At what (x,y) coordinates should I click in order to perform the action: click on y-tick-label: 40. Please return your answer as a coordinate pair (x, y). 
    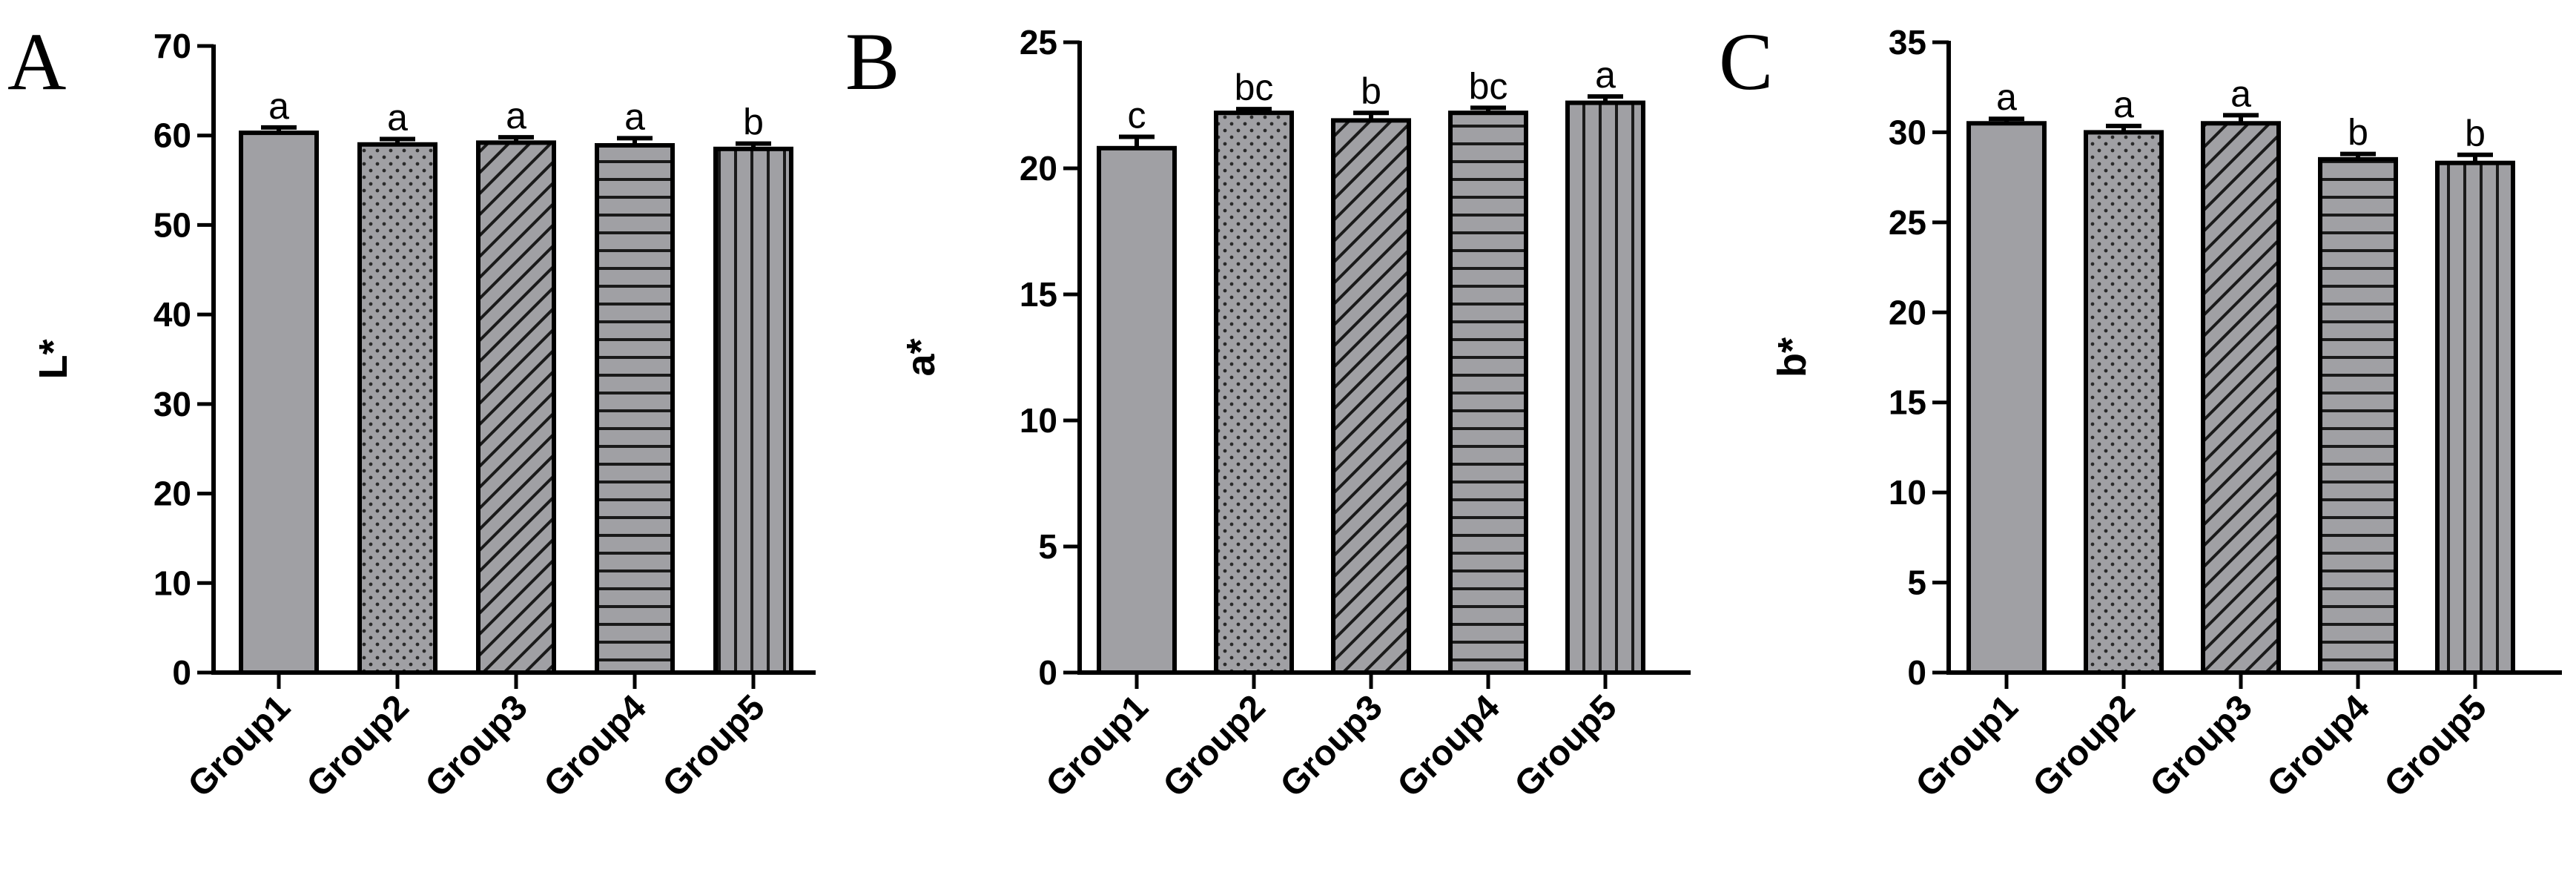
    Looking at the image, I should click on (172, 314).